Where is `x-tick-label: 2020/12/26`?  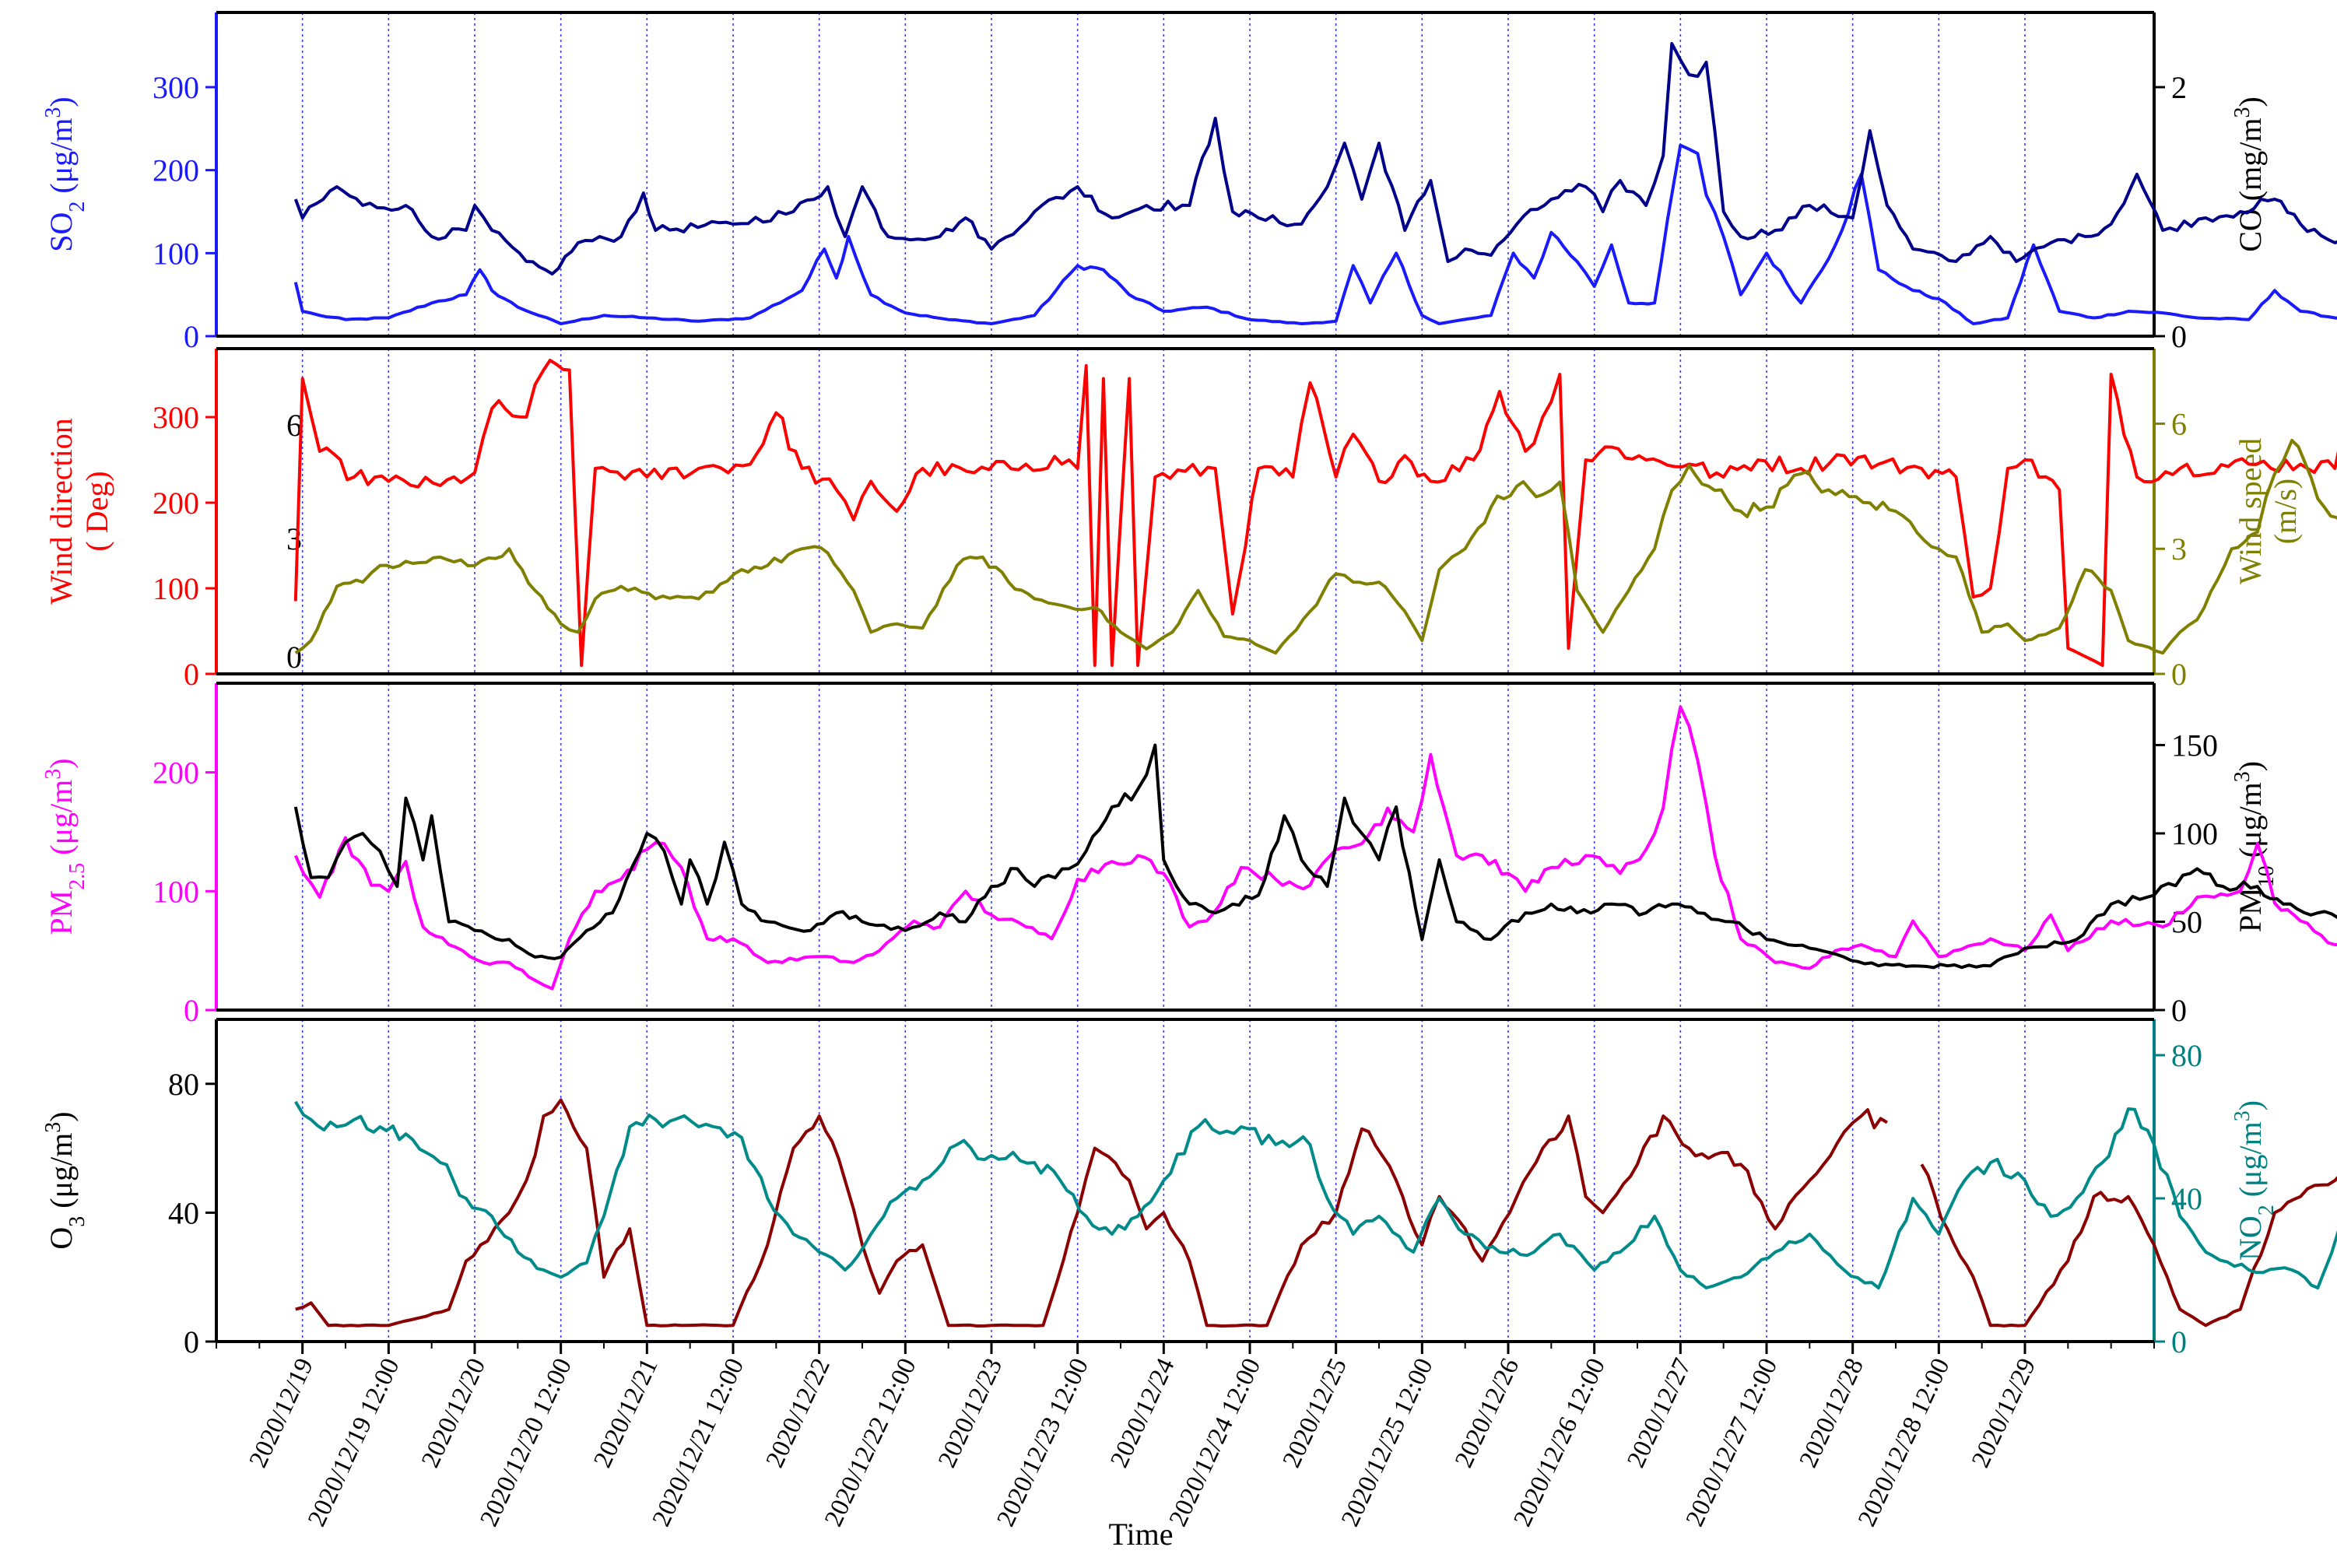 x-tick-label: 2020/12/26 is located at coordinates (1487, 1413).